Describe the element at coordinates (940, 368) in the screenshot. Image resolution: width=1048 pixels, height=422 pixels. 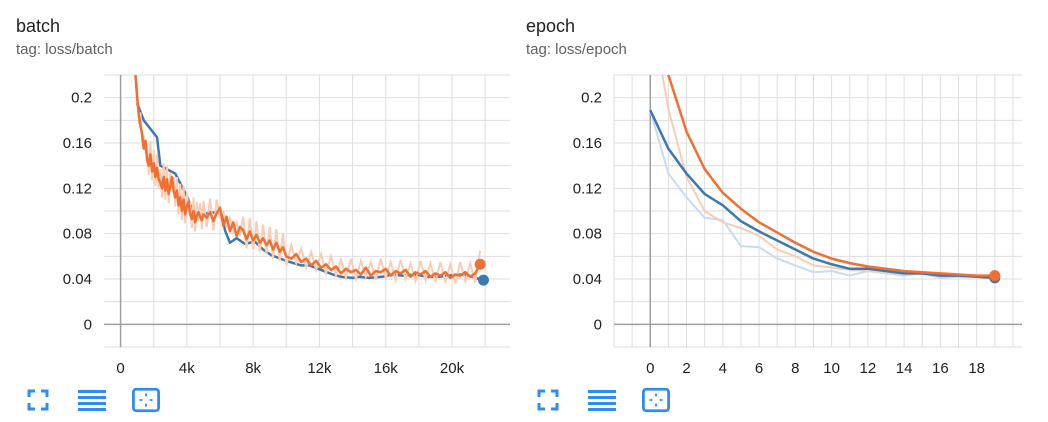
I see `x-tick-label: 16` at that location.